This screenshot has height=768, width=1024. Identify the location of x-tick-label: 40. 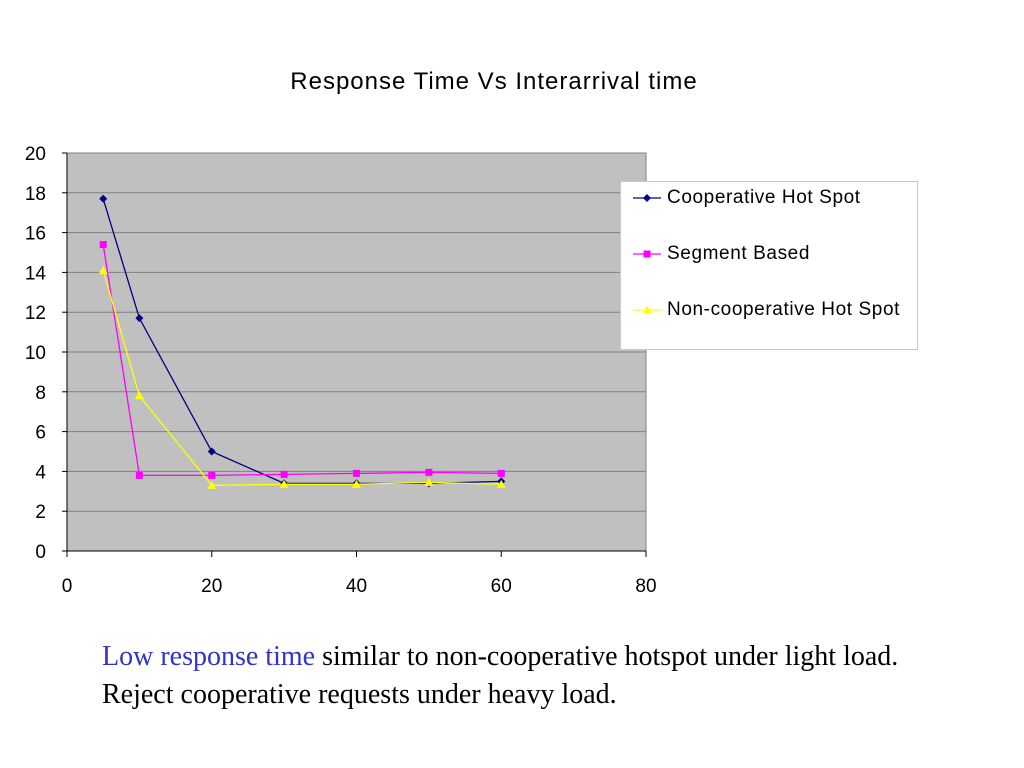
(356, 586).